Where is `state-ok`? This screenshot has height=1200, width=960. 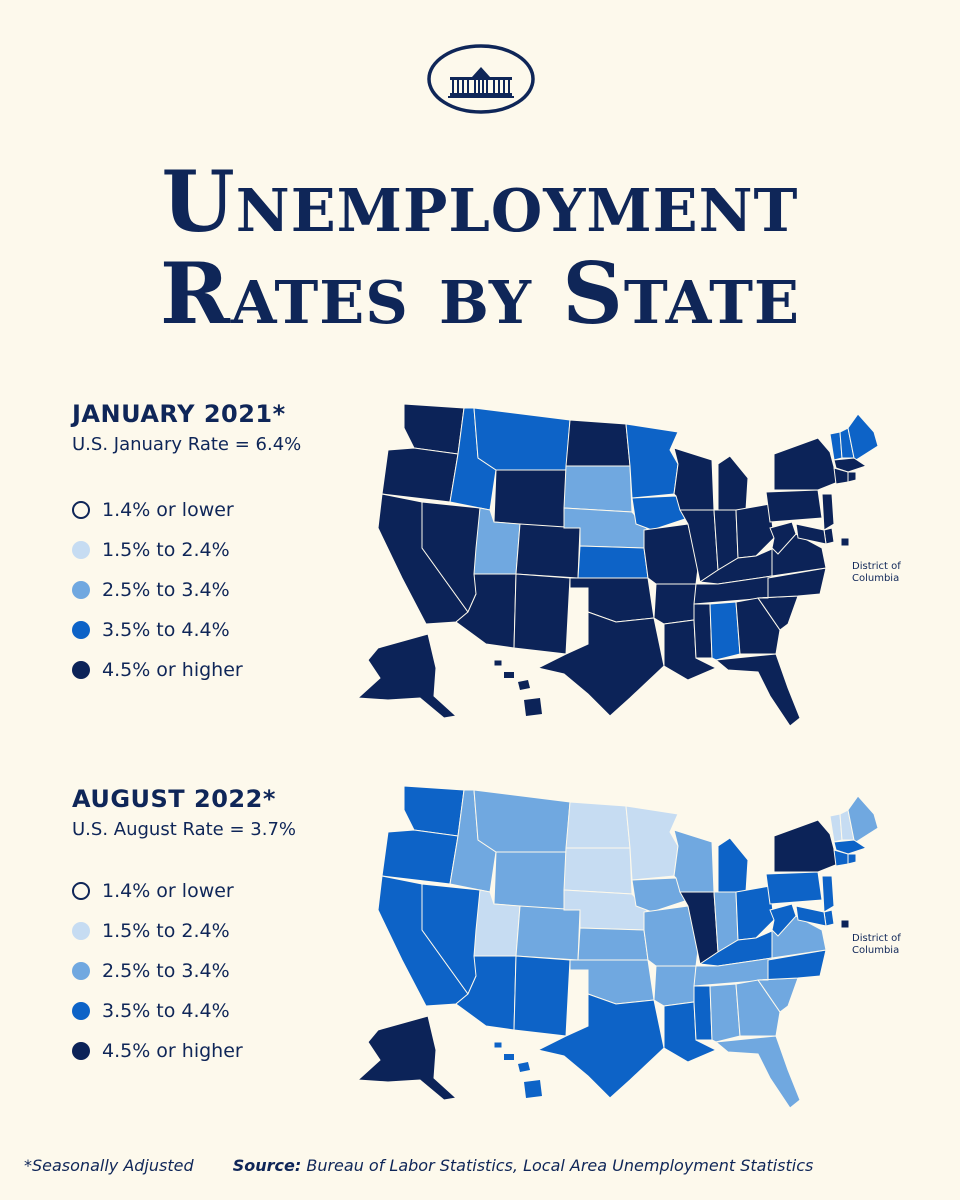
state-ok is located at coordinates (612, 982).